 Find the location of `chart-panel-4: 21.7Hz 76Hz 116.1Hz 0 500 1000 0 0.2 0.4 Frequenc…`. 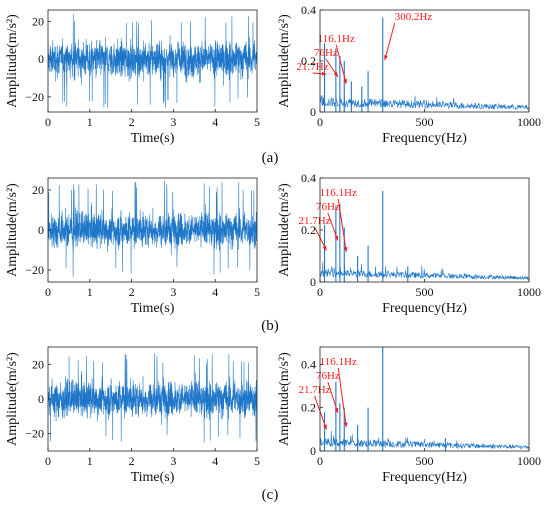

chart-panel-4: 21.7Hz 76Hz 116.1Hz 0 500 1000 0 0.2 0.4 Frequenc… is located at coordinates (409, 243).